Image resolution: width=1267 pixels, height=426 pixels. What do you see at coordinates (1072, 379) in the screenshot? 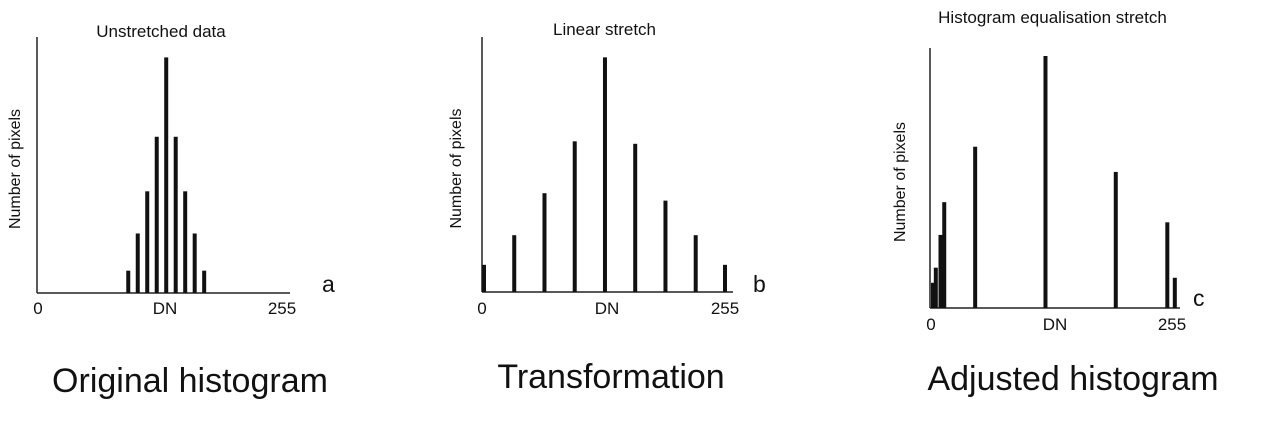
I see `panel-caption: Adjusted histogram` at bounding box center [1072, 379].